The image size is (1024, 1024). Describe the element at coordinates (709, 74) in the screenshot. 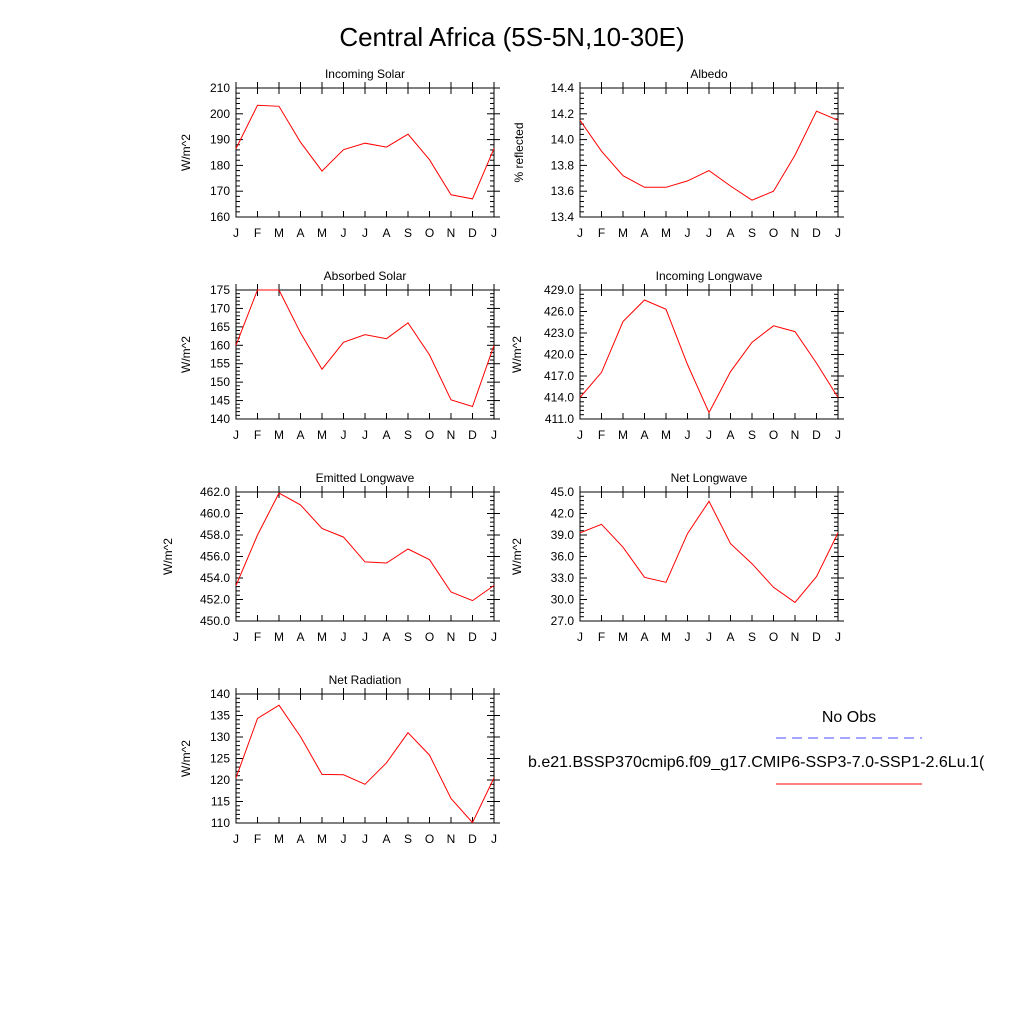

I see `panel-title: Albedo` at that location.